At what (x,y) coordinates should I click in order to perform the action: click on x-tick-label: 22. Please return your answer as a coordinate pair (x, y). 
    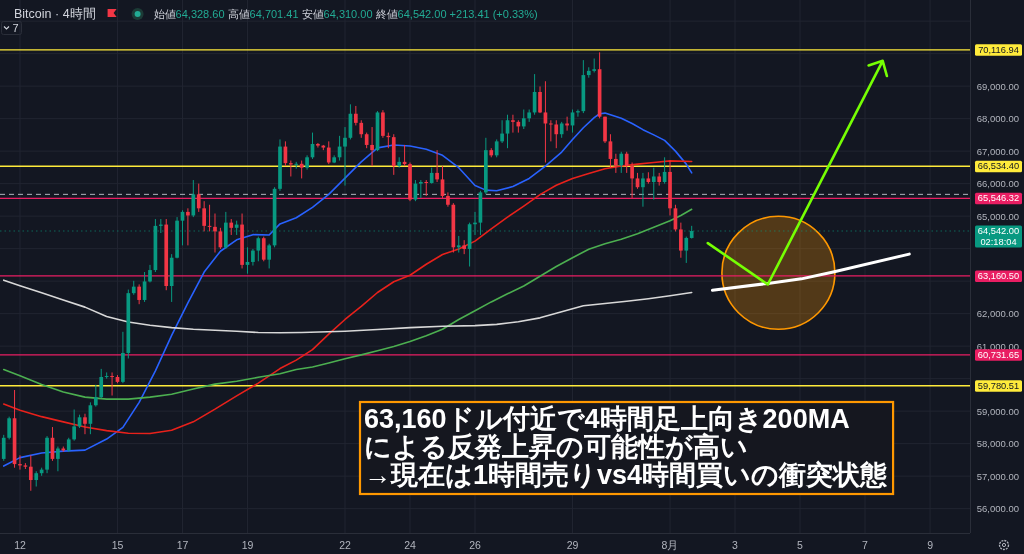
    Looking at the image, I should click on (345, 545).